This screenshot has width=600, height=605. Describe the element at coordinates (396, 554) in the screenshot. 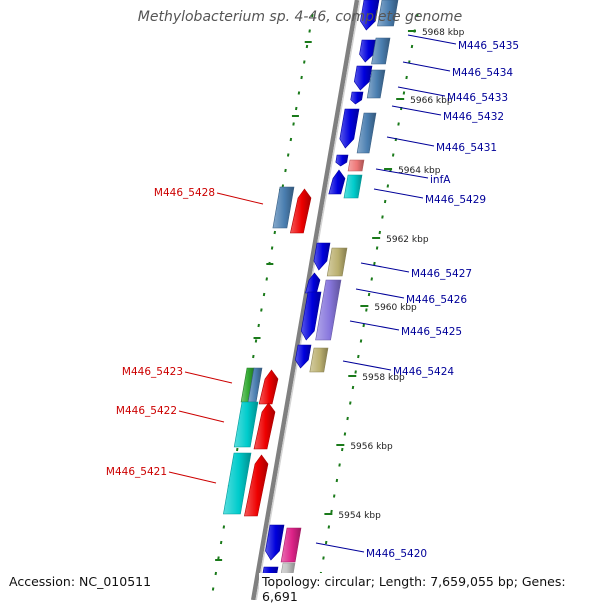

I see `gene-label-forward: M446_5420` at that location.